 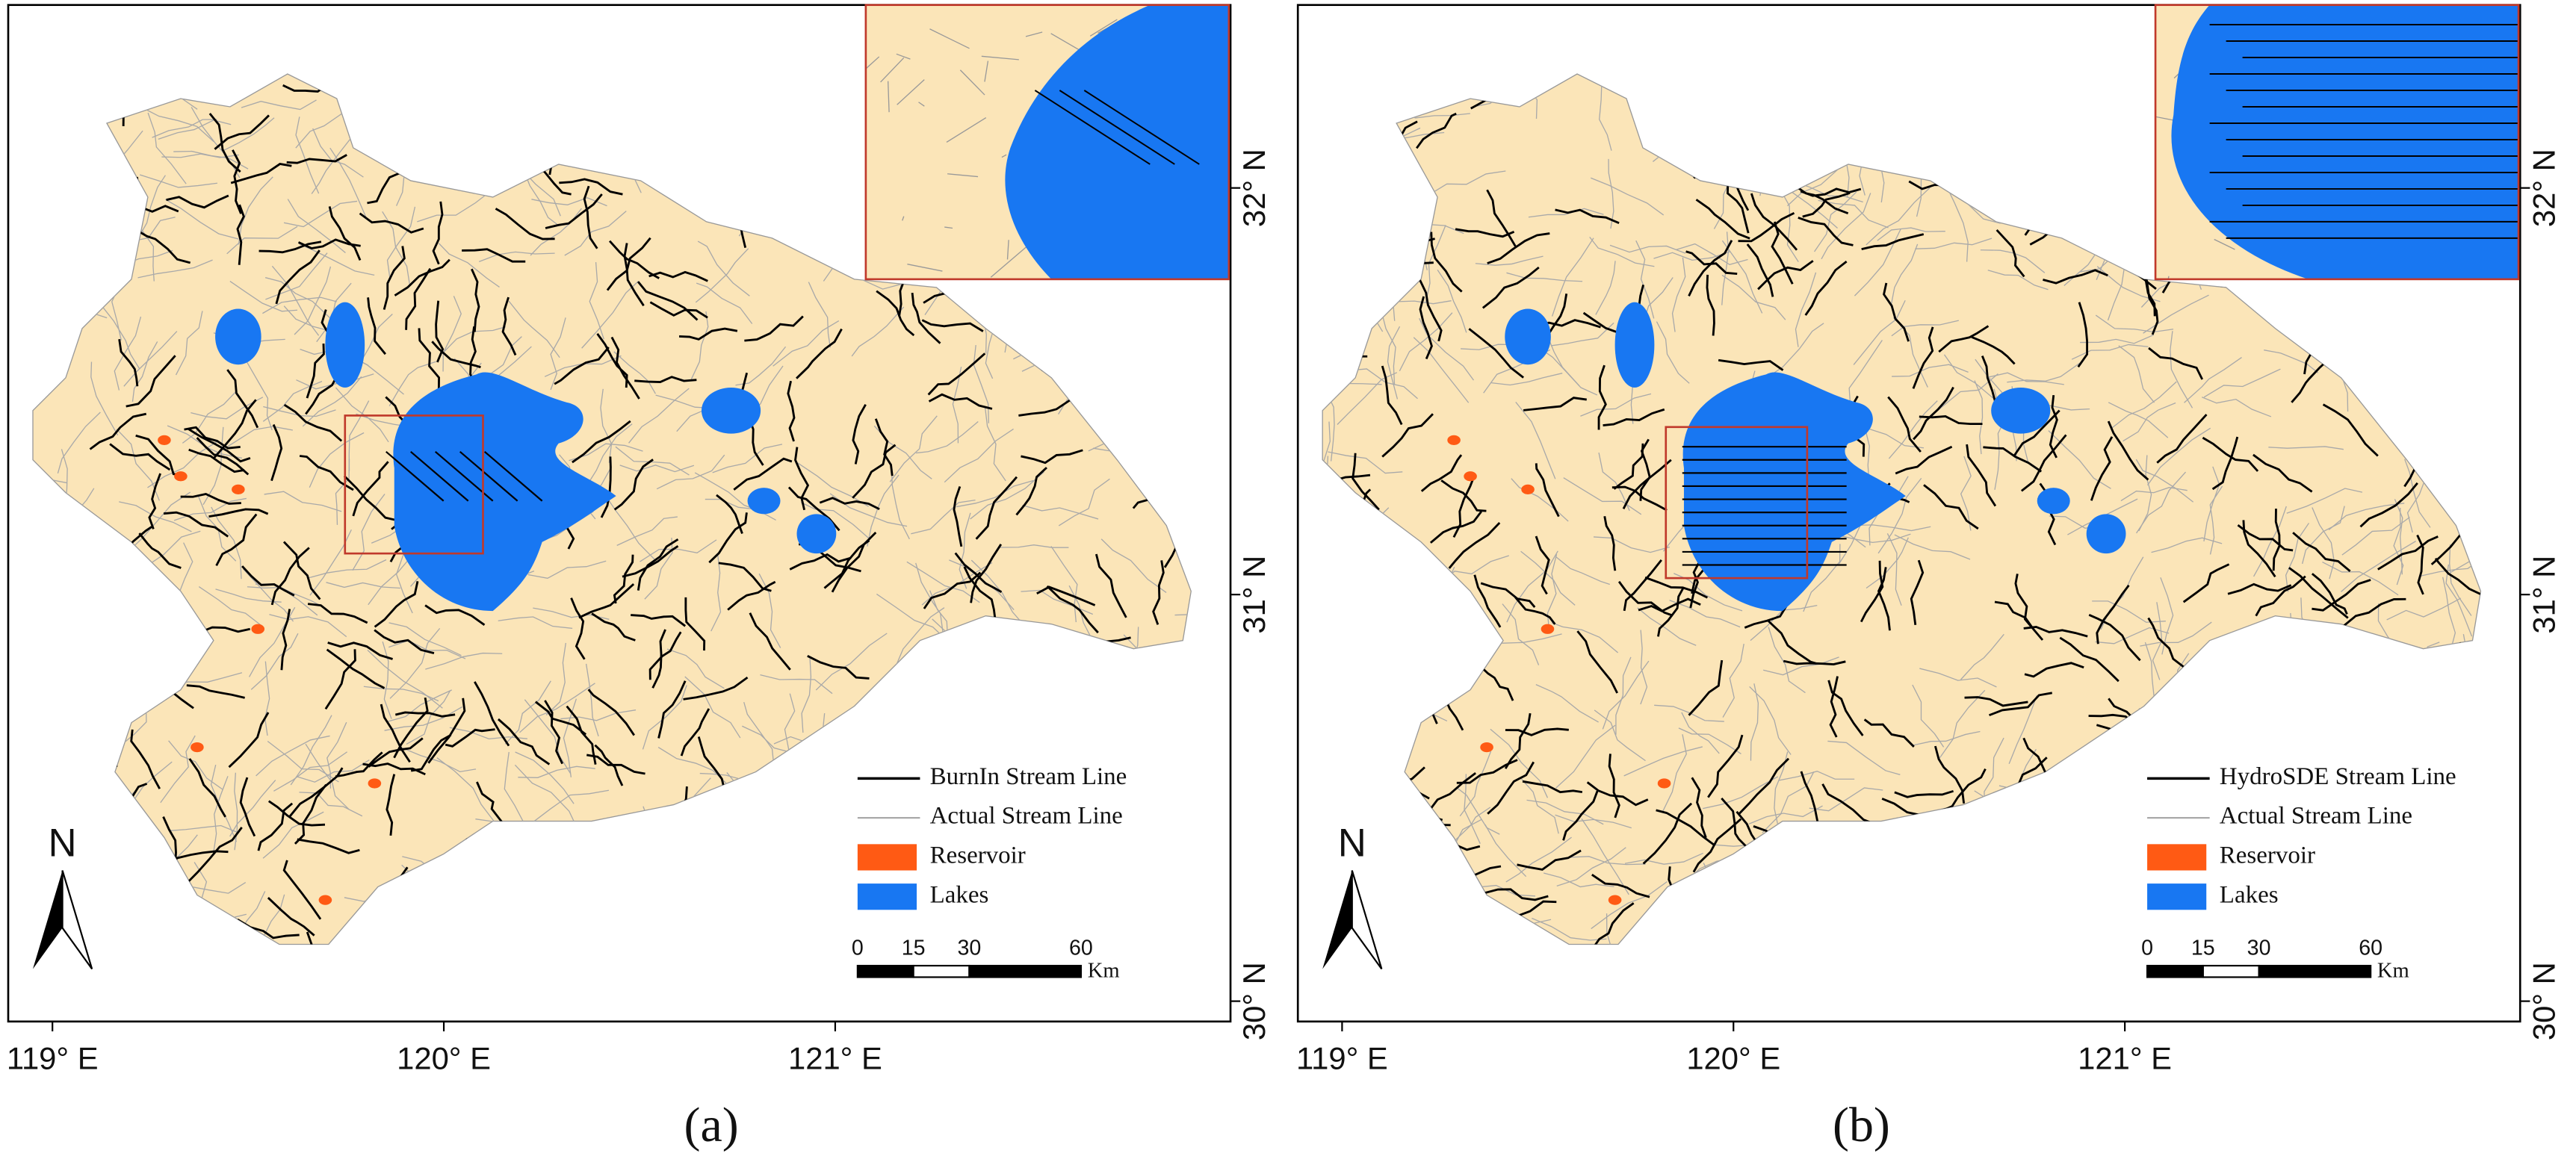 What do you see at coordinates (1737, 503) in the screenshot?
I see `zoom-box` at bounding box center [1737, 503].